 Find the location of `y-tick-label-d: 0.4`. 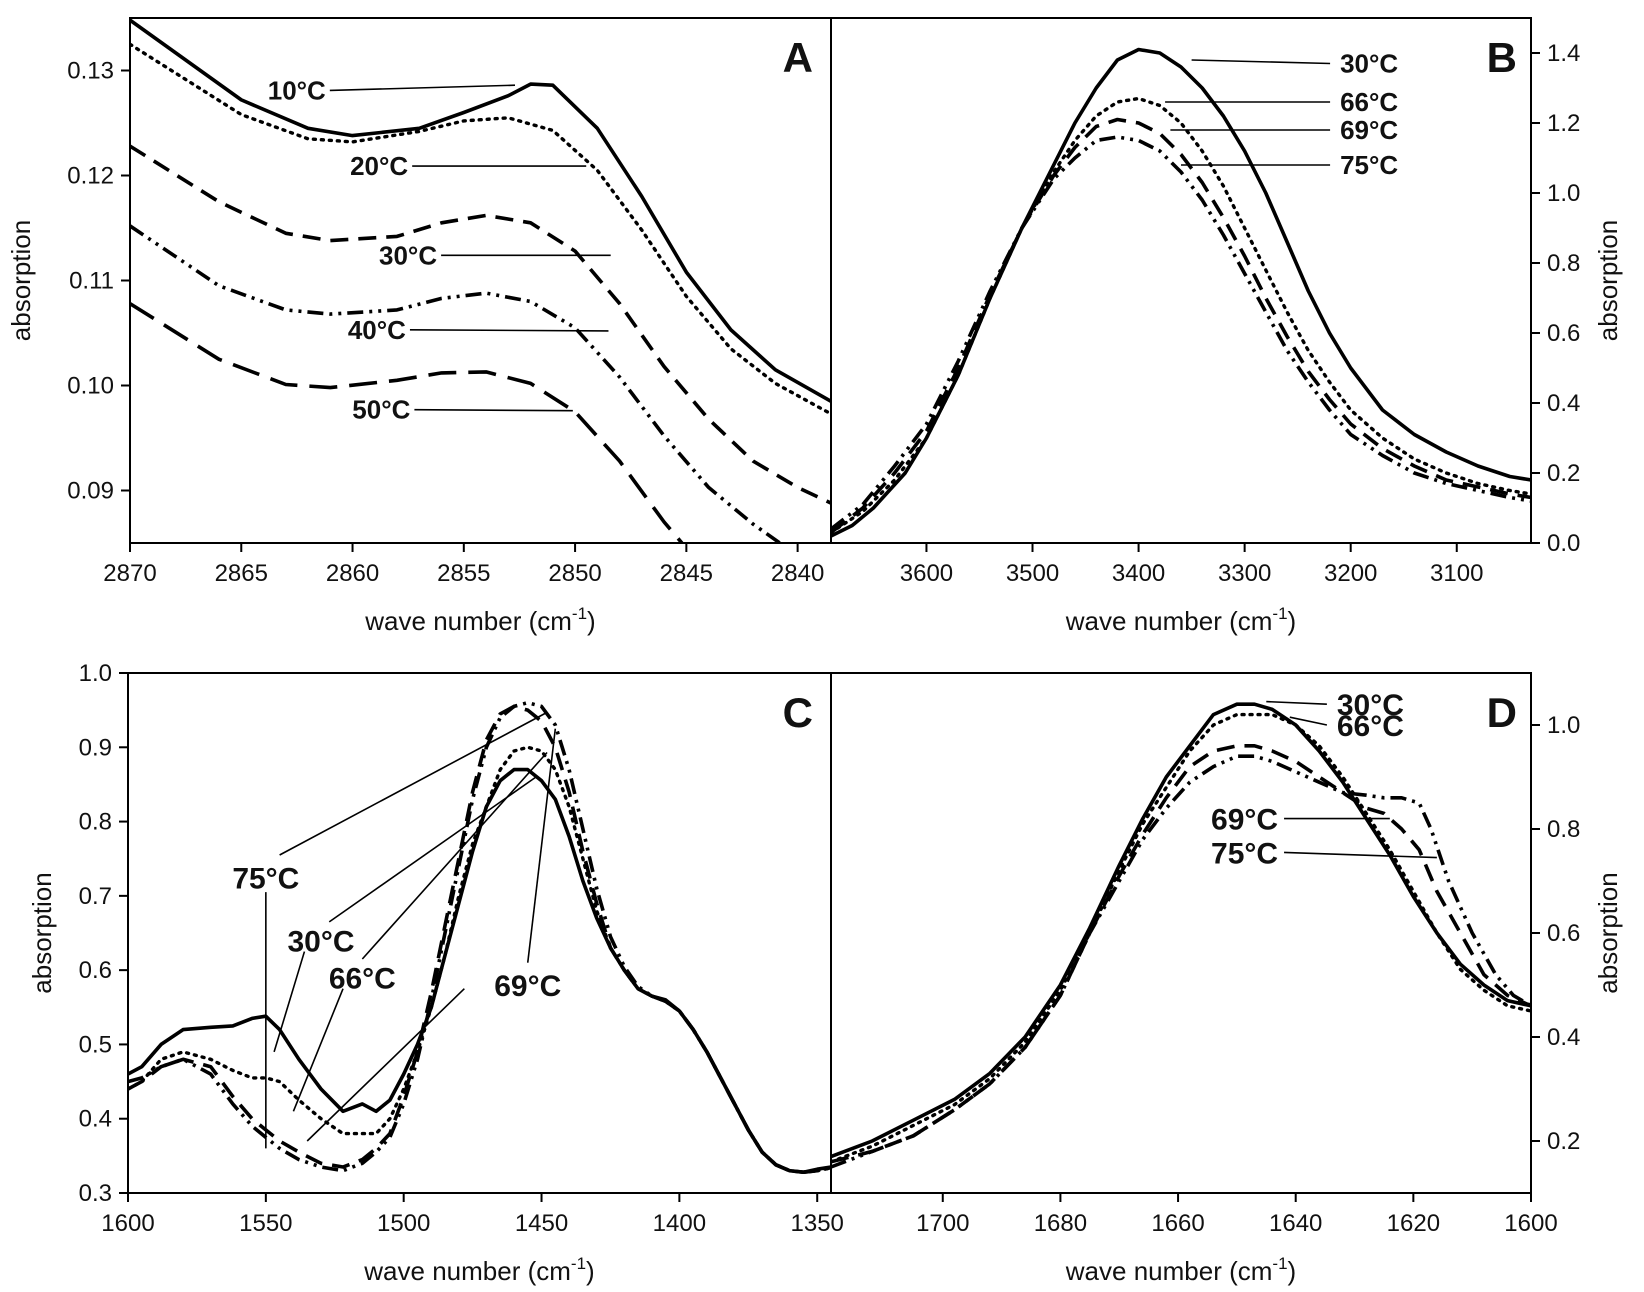

y-tick-label-d: 0.4 is located at coordinates (1563, 1037).